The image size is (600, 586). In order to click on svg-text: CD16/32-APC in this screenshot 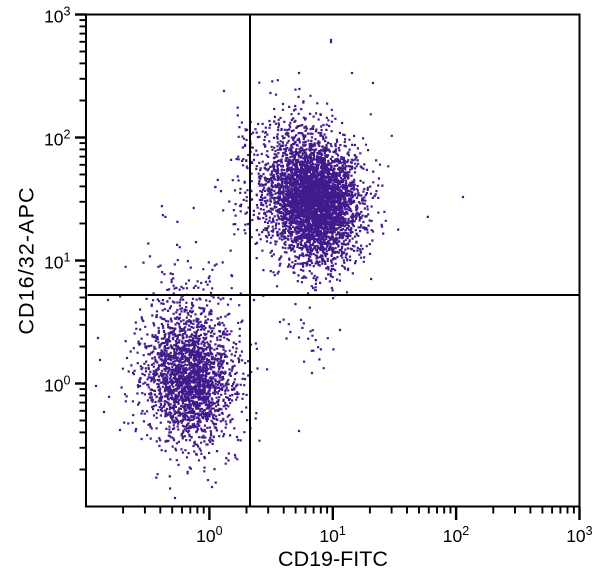, I will do `click(27, 260)`.